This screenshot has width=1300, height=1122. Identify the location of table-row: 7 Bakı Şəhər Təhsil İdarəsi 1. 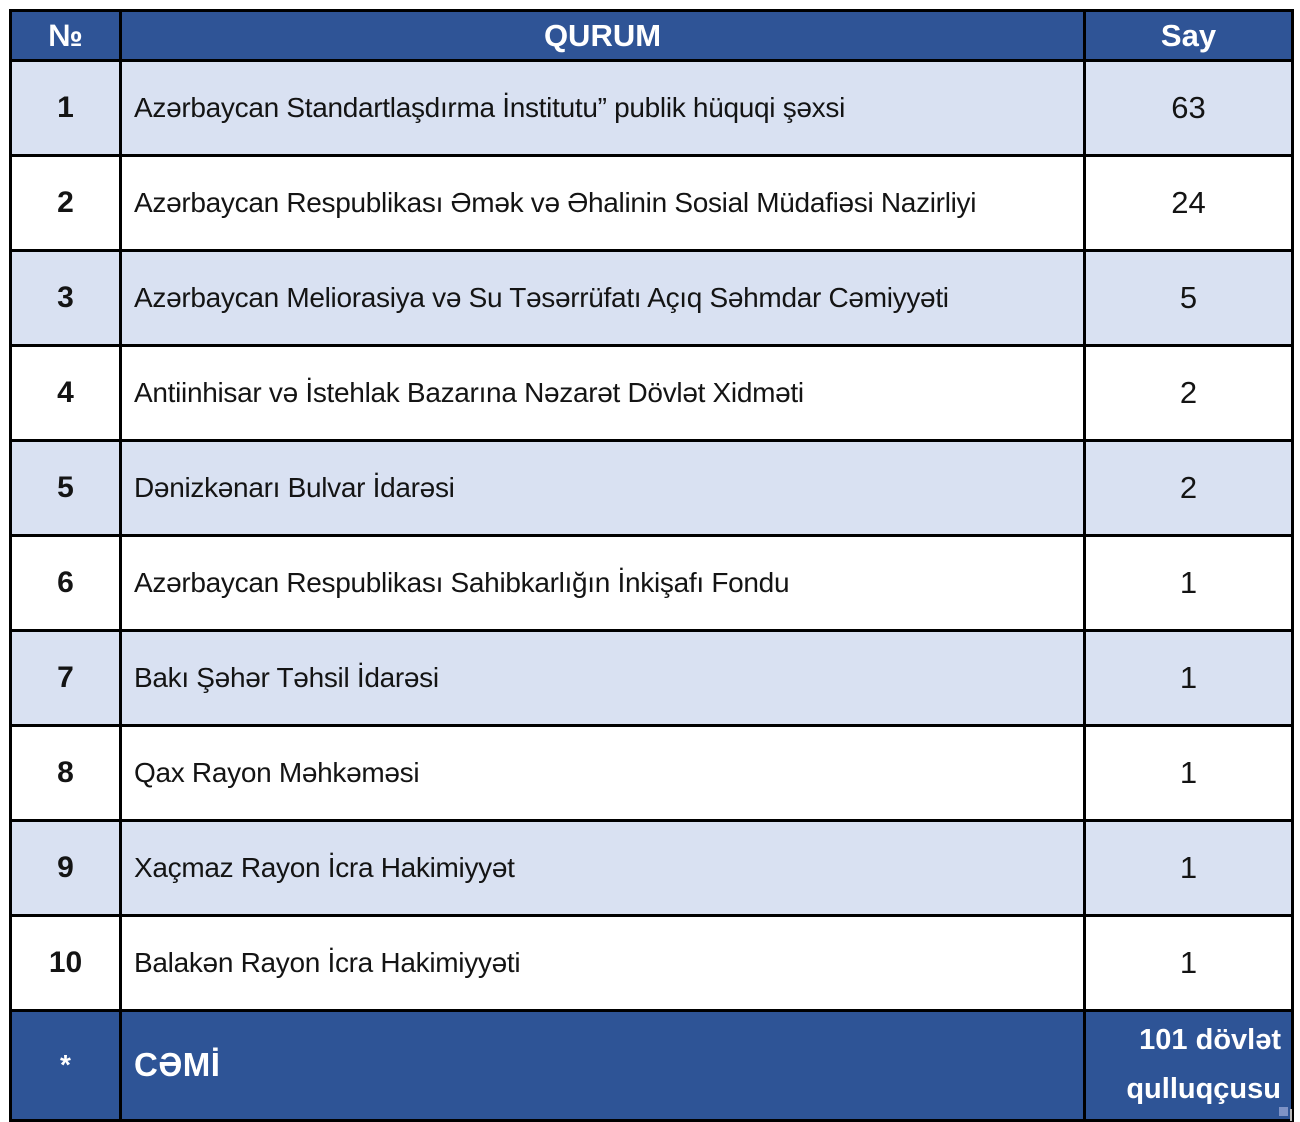
(651, 678).